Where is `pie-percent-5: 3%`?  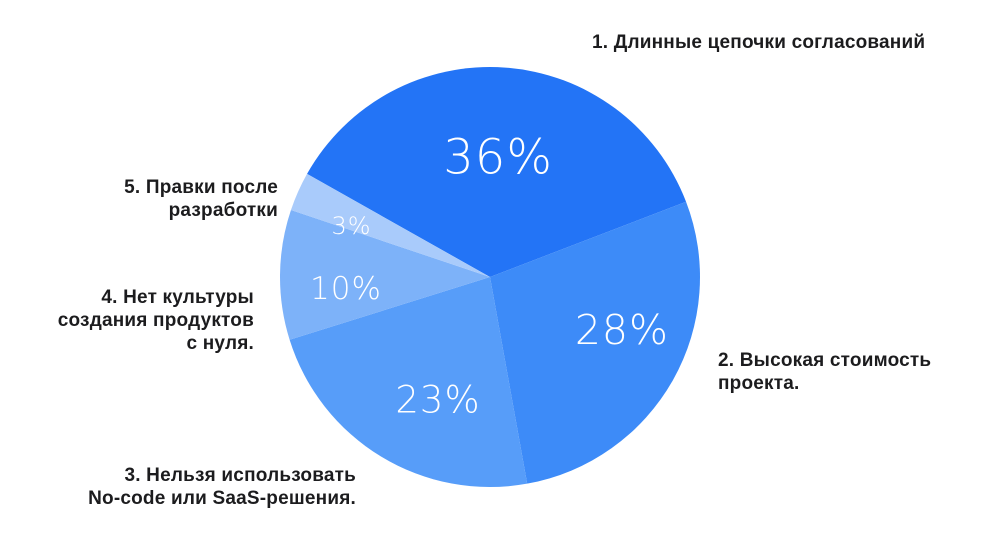 pie-percent-5: 3% is located at coordinates (351, 226).